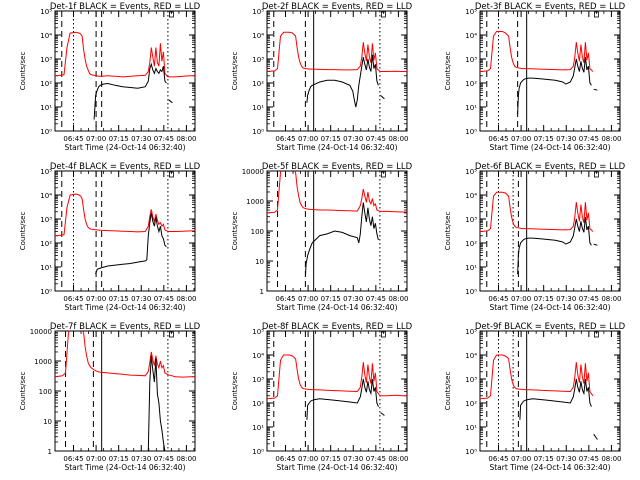  Describe the element at coordinates (337, 167) in the screenshot. I see `panel-title: Det-5f BLACK = Events, RED = LLD` at that location.